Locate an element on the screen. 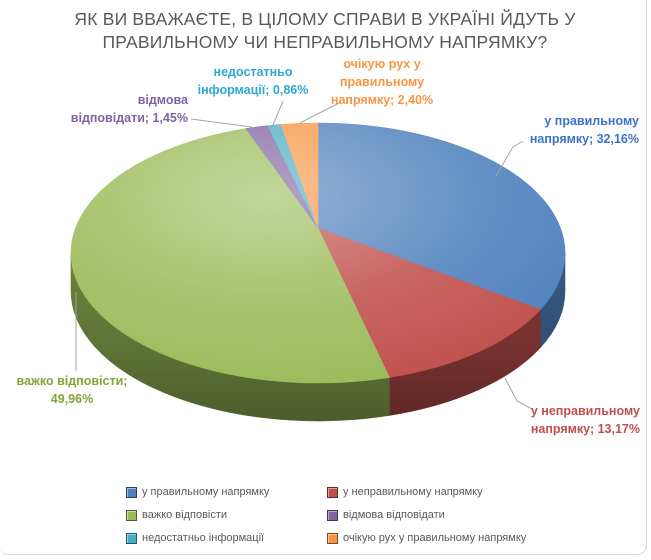  legend-marker-wrong-direction is located at coordinates (332, 492).